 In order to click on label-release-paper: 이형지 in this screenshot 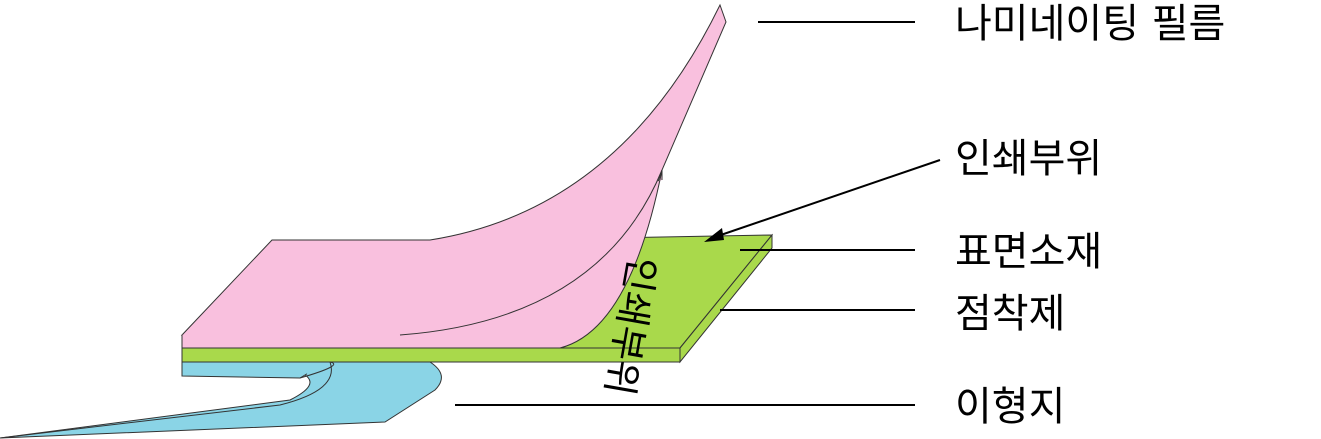, I will do `click(1010, 407)`.